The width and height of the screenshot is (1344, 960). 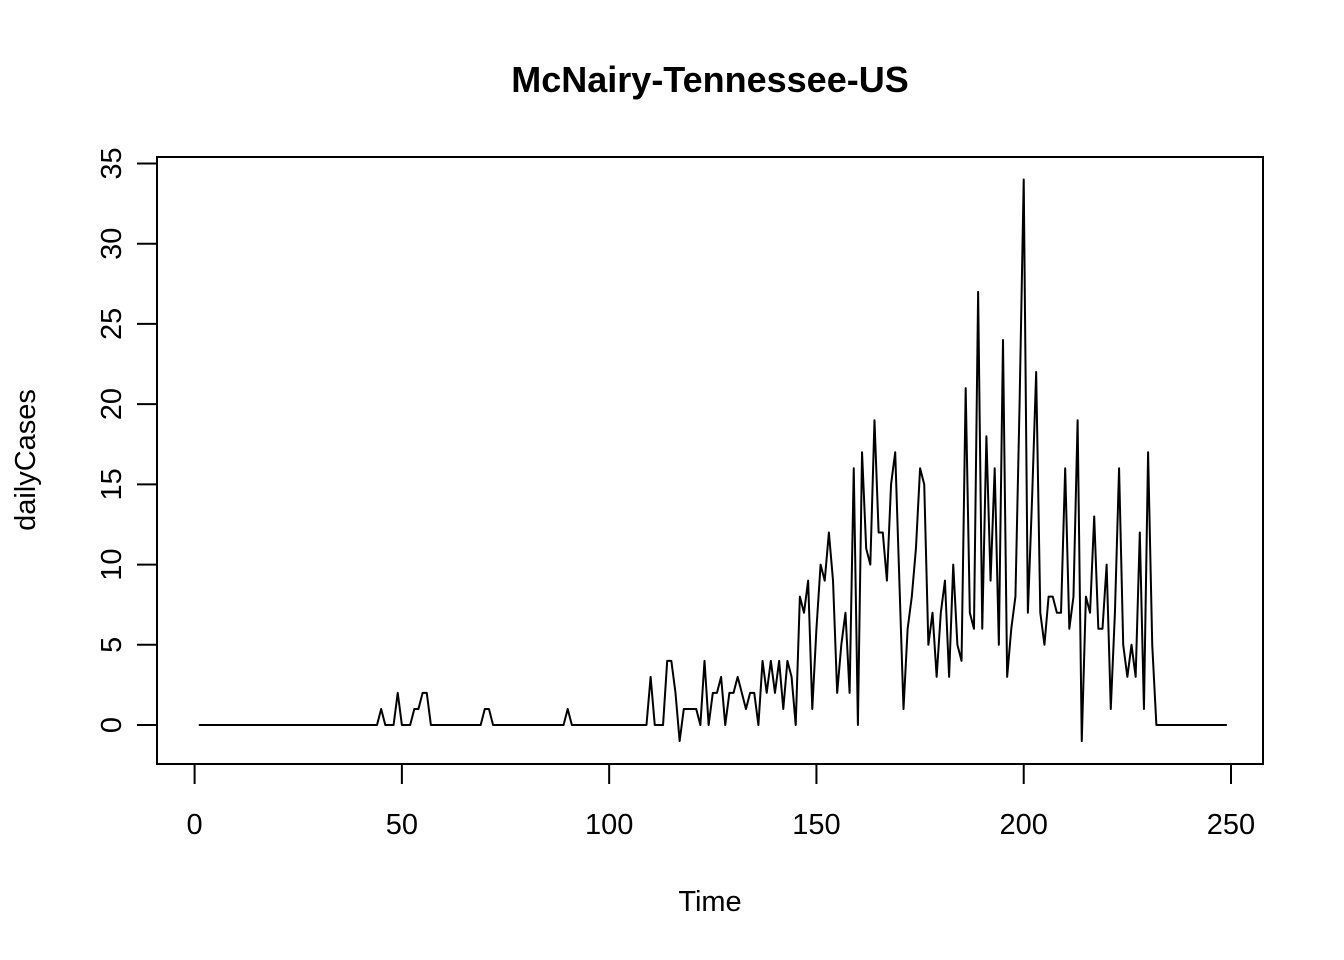 What do you see at coordinates (127, 440) in the screenshot?
I see `y-axis: 0 5 10 15 20 25 30 35` at bounding box center [127, 440].